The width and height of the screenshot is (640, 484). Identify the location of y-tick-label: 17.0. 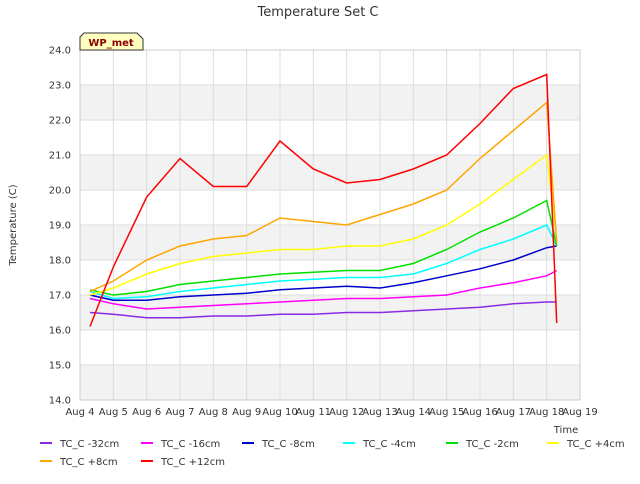
(60, 296).